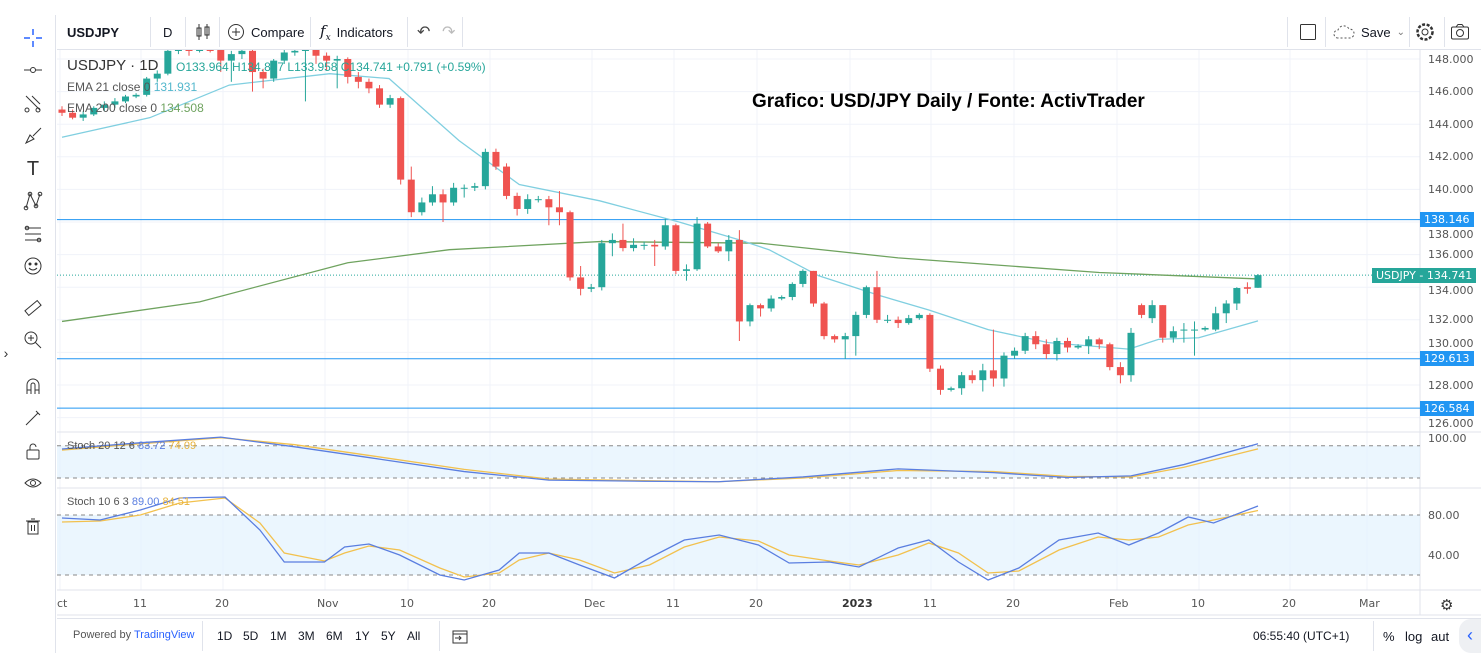 Image resolution: width=1481 pixels, height=654 pixels. Describe the element at coordinates (362, 636) in the screenshot. I see `range-button-1y: 1Y` at that location.